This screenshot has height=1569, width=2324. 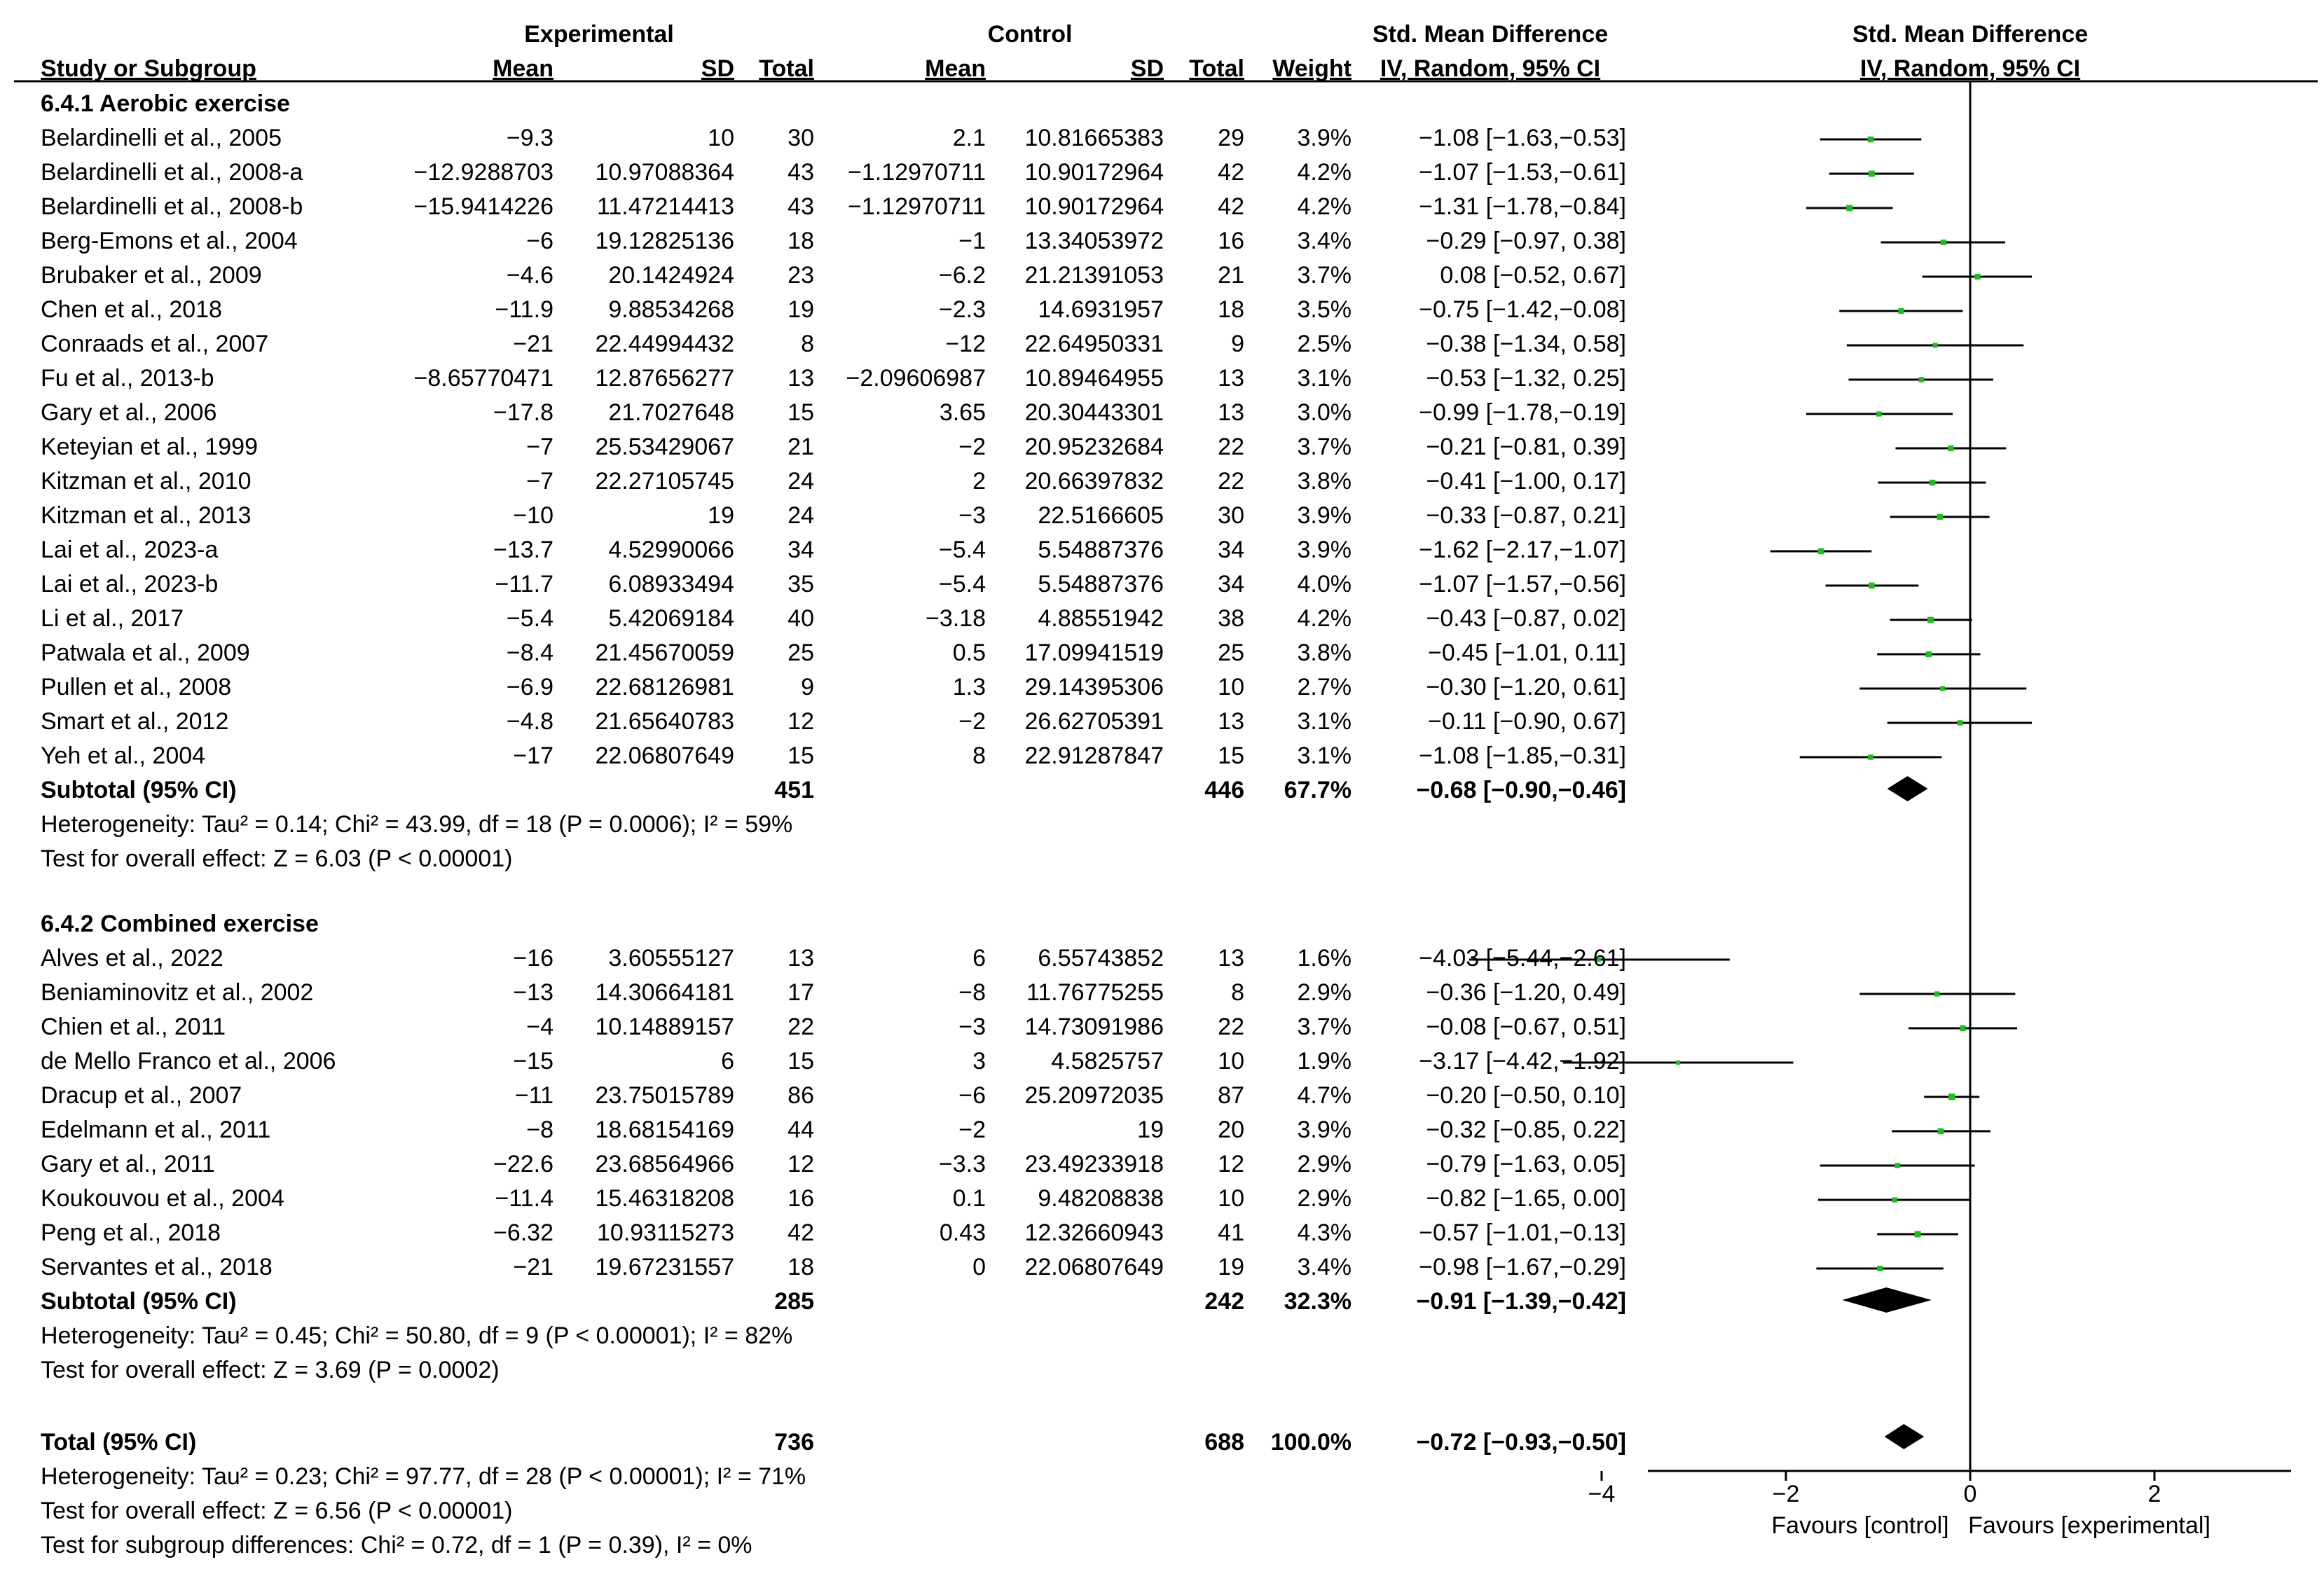 I want to click on sd-e: 21.45670059, so click(x=664, y=653).